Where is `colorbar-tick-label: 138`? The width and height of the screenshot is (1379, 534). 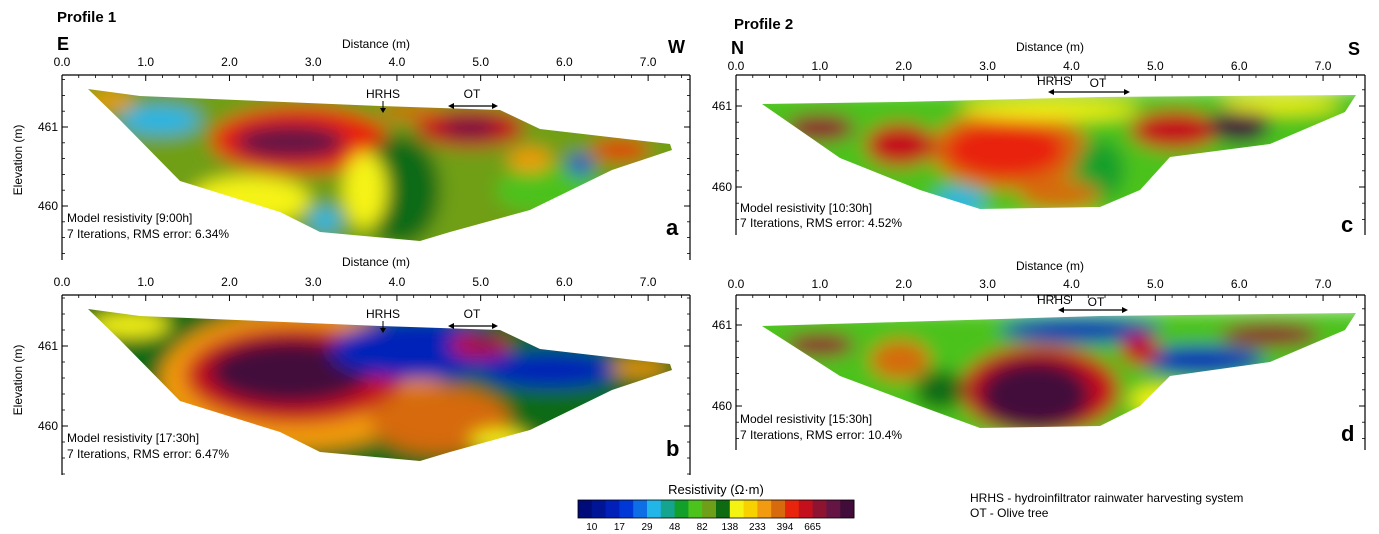
colorbar-tick-label: 138 is located at coordinates (729, 527).